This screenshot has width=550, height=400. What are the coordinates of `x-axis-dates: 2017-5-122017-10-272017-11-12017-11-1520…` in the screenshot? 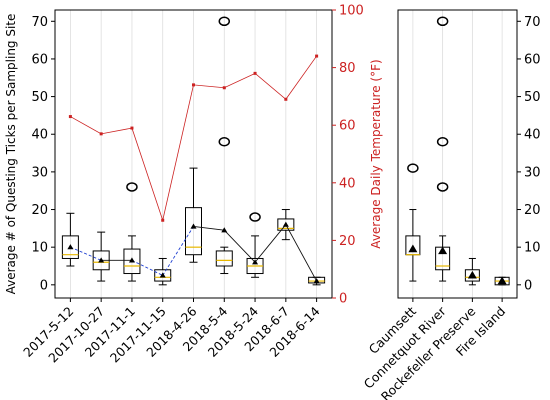 It's located at (171, 331).